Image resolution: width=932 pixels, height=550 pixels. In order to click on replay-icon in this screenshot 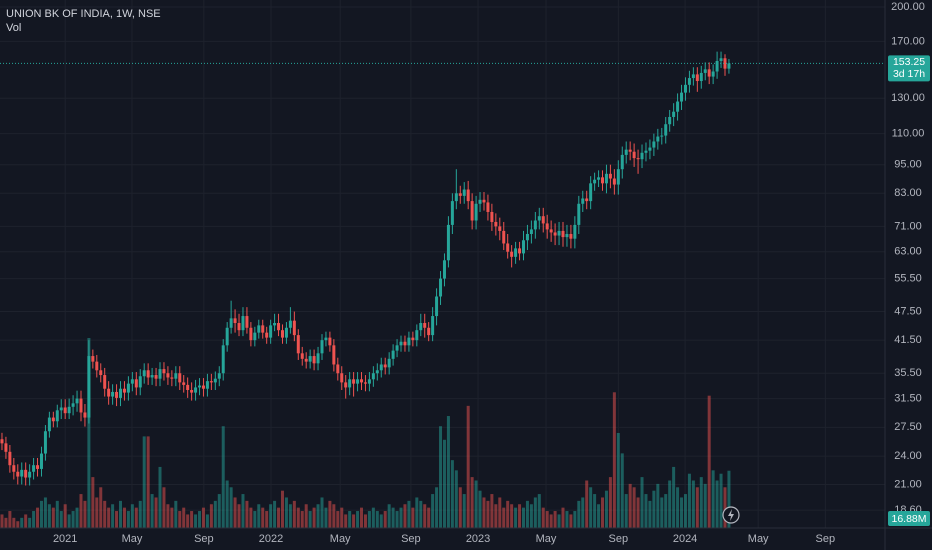, I will do `click(731, 515)`.